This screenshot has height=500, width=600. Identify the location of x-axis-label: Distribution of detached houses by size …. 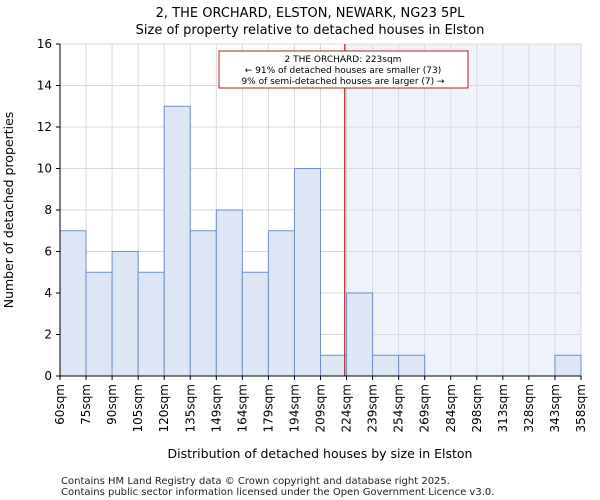
(320, 453).